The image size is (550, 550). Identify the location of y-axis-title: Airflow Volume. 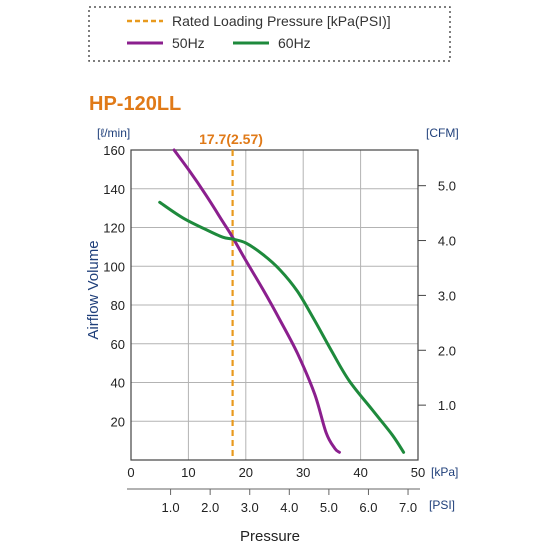
(93, 289).